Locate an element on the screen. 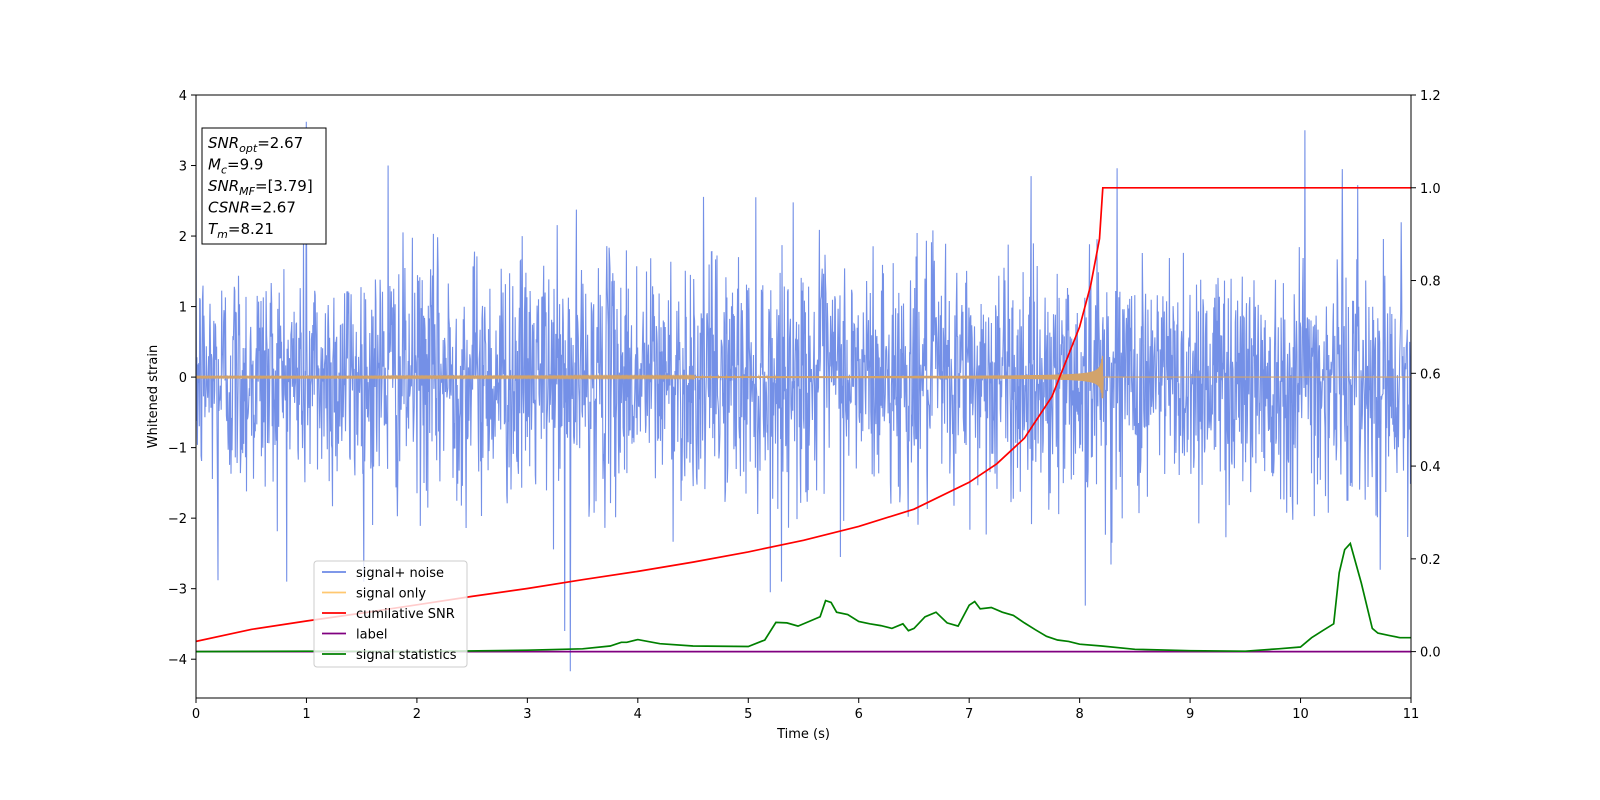 The width and height of the screenshot is (1600, 800). series-line-signal-statistics is located at coordinates (803, 597).